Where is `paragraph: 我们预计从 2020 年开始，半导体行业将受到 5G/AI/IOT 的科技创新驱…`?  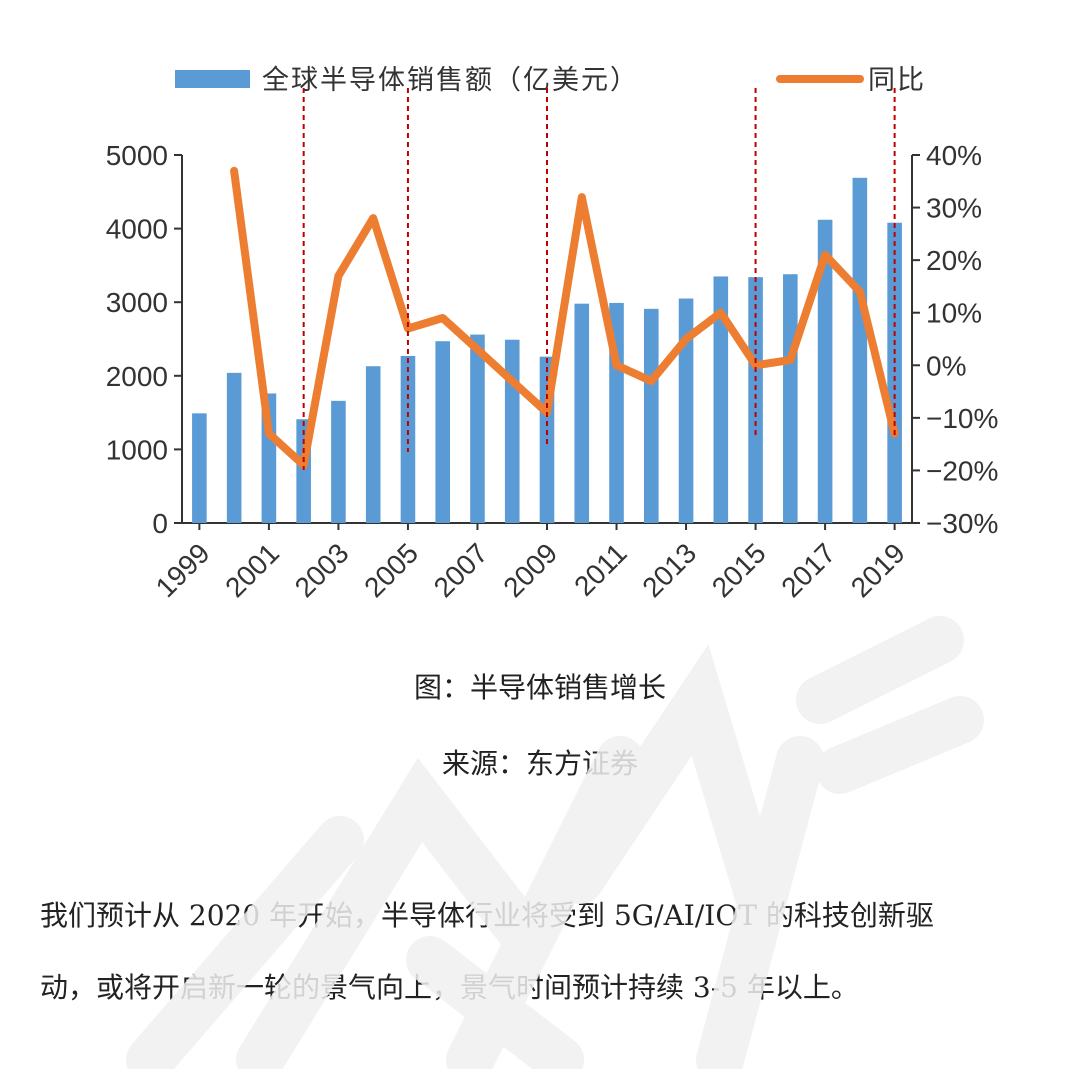
paragraph: 我们预计从 2020 年开始，半导体行业将受到 5G/AI/IOT 的科技创新驱… is located at coordinates (545, 952).